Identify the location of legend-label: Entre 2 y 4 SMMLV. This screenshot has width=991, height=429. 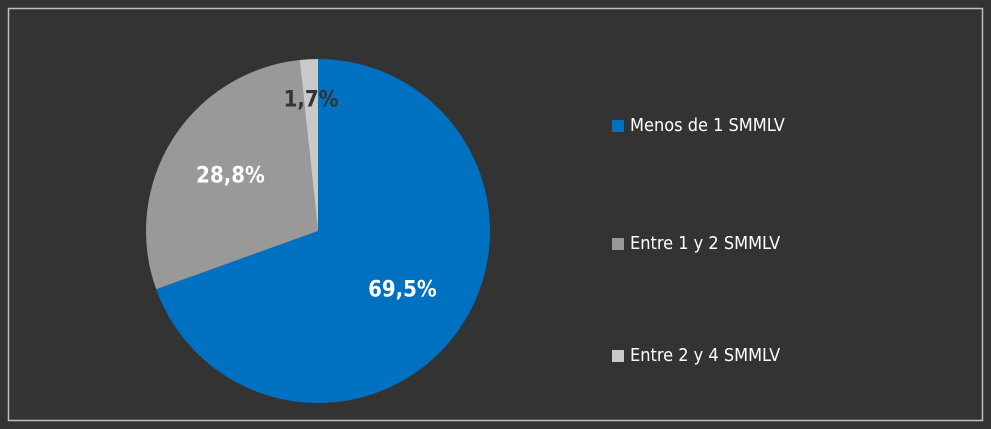
(705, 355).